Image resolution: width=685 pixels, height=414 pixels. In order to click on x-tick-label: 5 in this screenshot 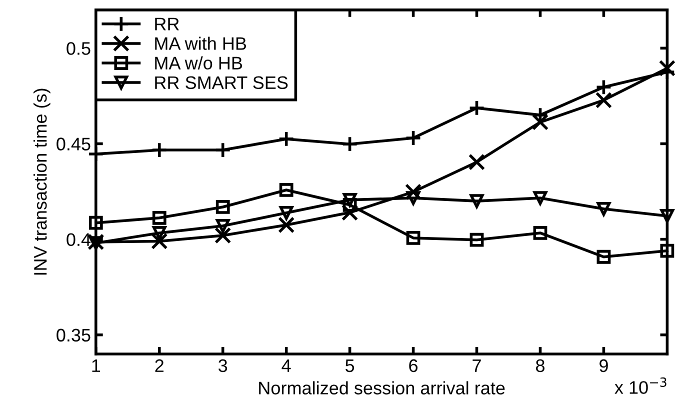, I will do `click(350, 365)`.